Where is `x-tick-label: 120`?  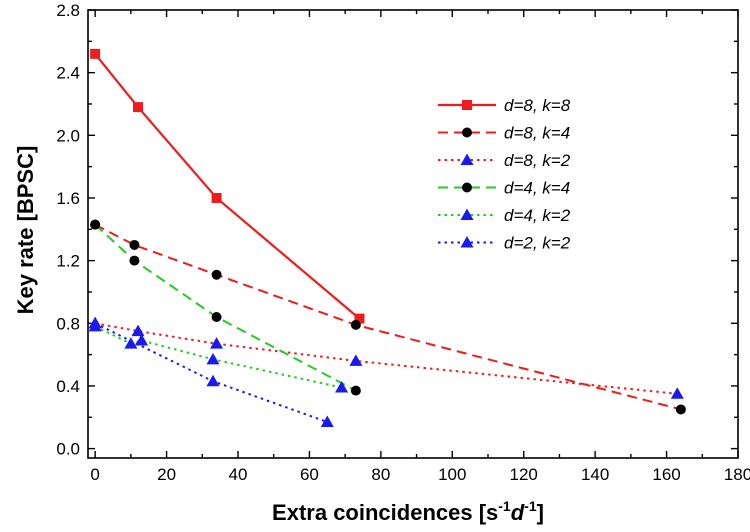 x-tick-label: 120 is located at coordinates (524, 474).